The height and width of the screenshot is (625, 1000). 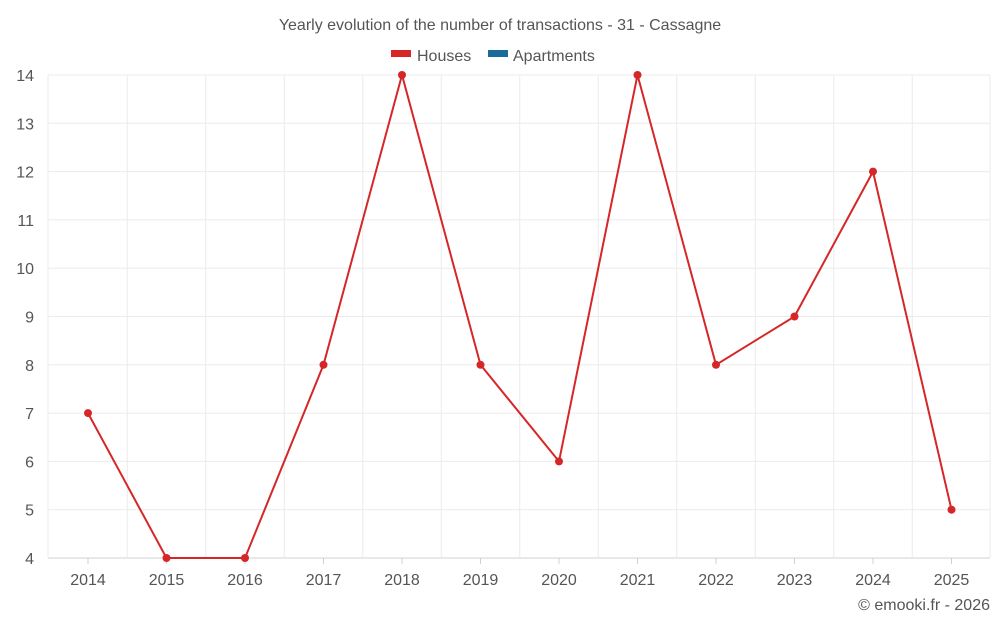 What do you see at coordinates (402, 580) in the screenshot?
I see `x-tick-label: 2018` at bounding box center [402, 580].